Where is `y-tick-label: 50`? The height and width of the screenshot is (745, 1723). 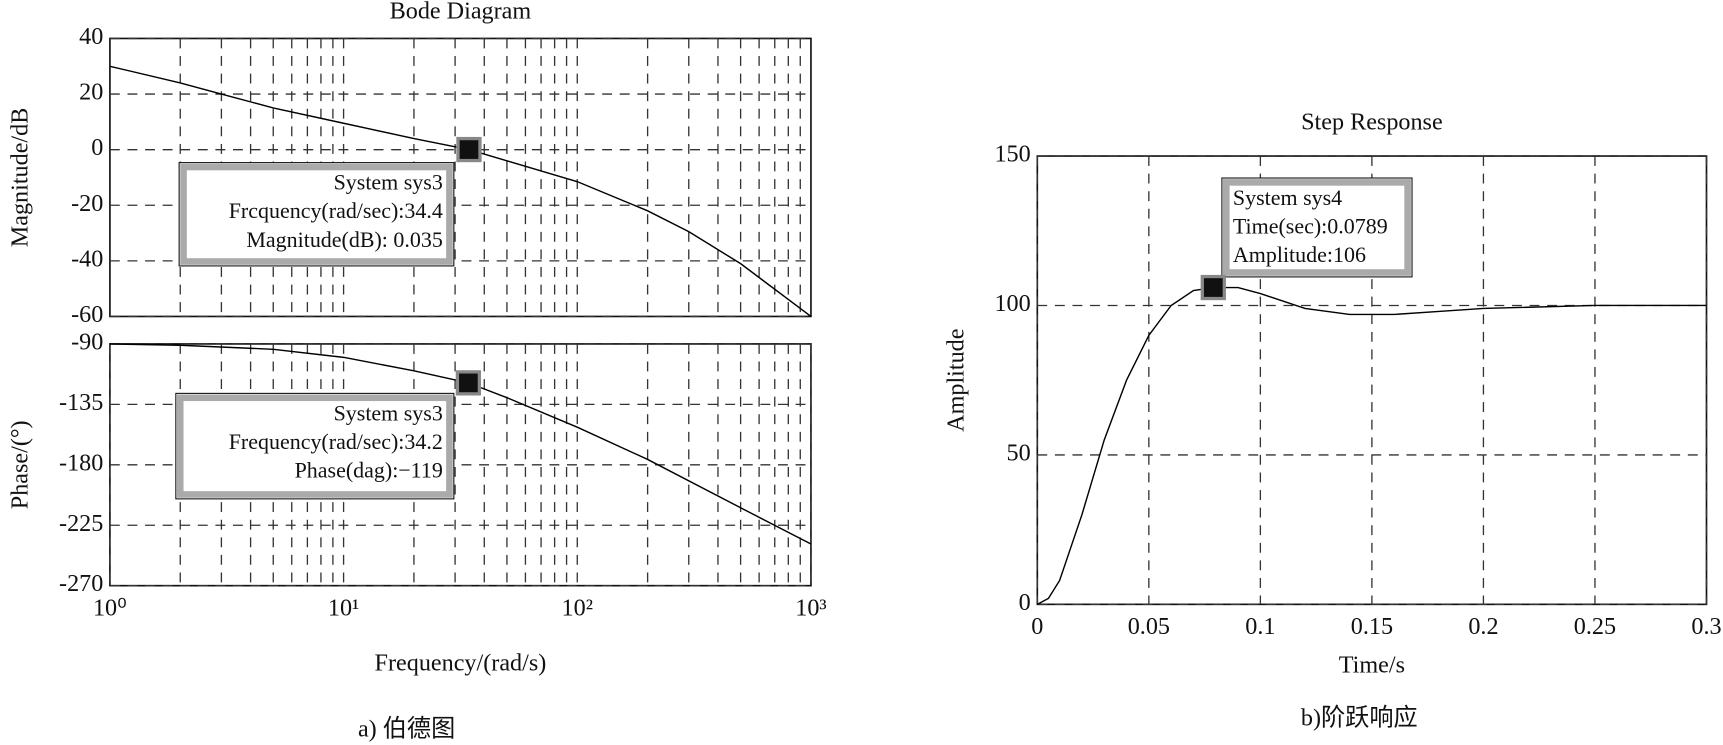
y-tick-label: 50 is located at coordinates (1019, 452).